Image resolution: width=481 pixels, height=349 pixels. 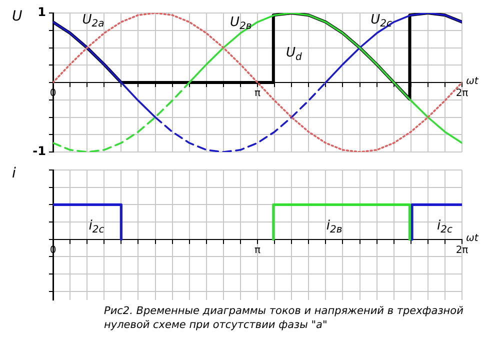 I want to click on y-tick-label: 1, so click(x=42, y=12).